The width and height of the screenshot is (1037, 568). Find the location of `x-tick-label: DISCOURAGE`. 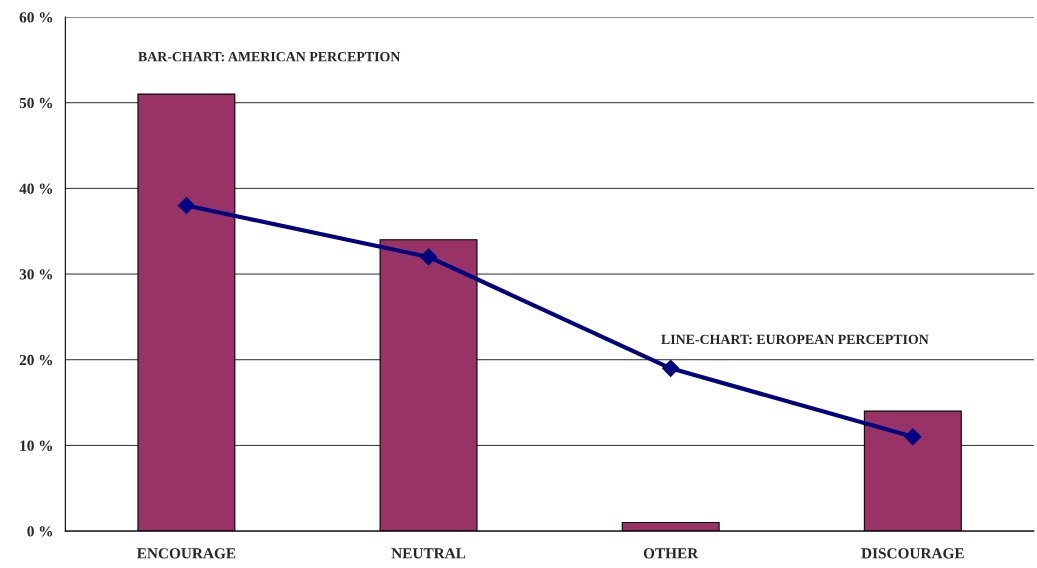

x-tick-label: DISCOURAGE is located at coordinates (912, 553).